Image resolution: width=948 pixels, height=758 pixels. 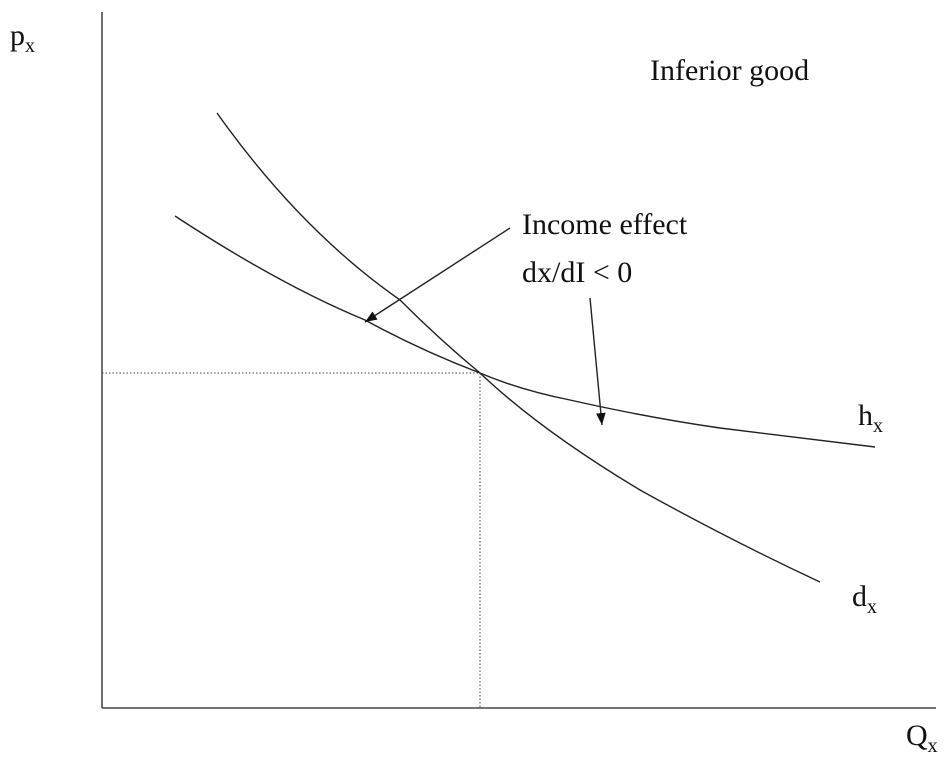 I want to click on label-base: p, so click(x=17, y=35).